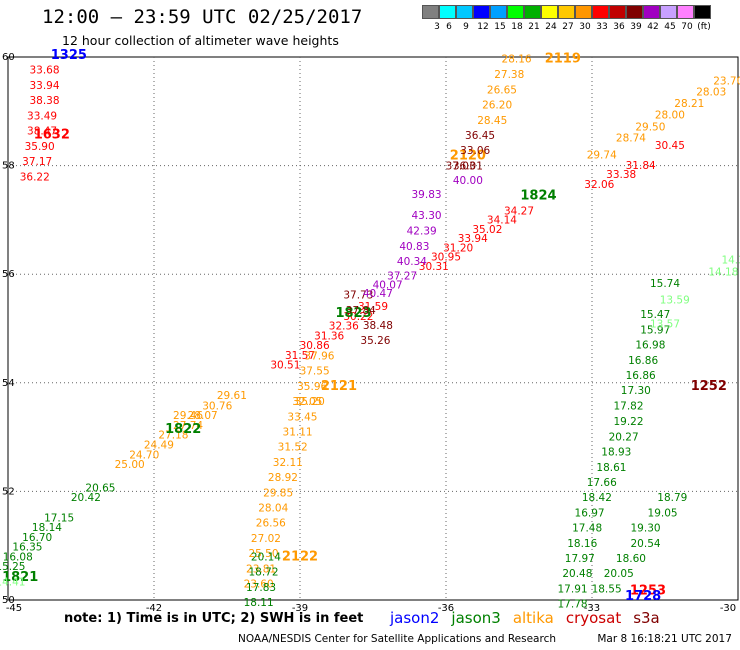 The image size is (740, 650). Describe the element at coordinates (300, 608) in the screenshot. I see `x-tick-label: -39` at that location.